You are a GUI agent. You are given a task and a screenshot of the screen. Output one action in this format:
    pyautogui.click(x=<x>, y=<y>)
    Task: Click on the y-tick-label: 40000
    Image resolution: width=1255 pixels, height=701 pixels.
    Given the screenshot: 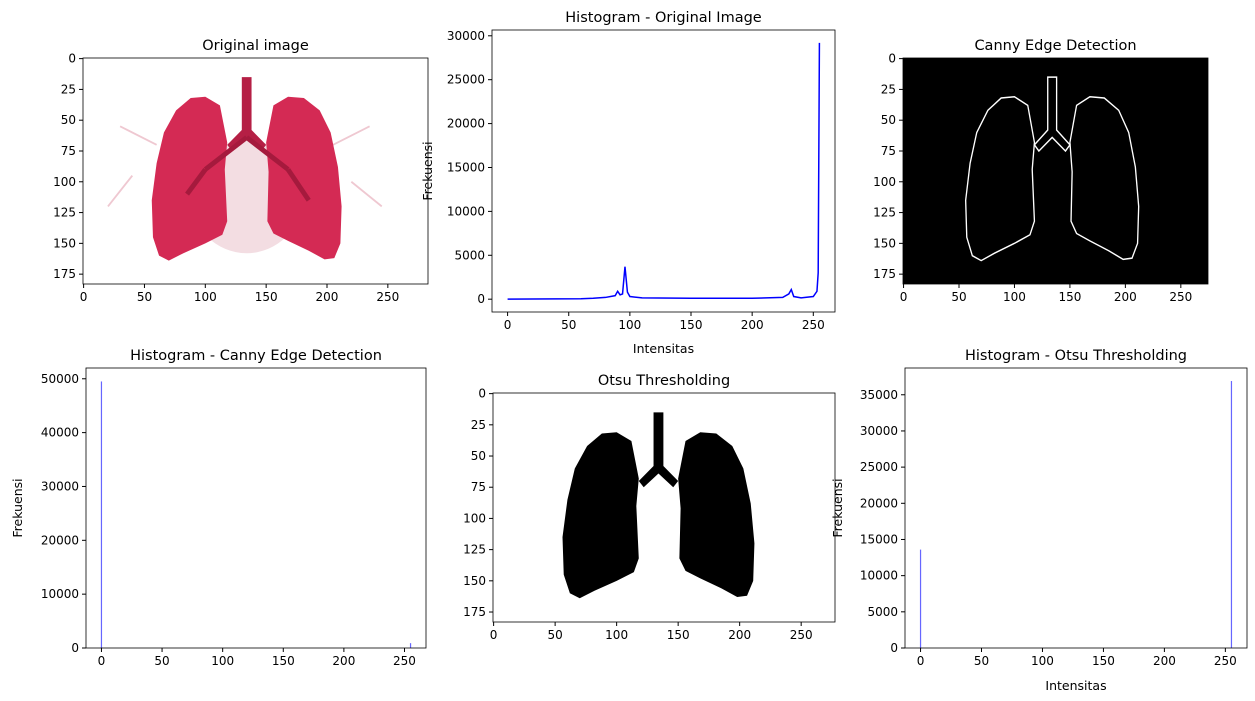 What is the action you would take?
    pyautogui.click(x=60, y=433)
    